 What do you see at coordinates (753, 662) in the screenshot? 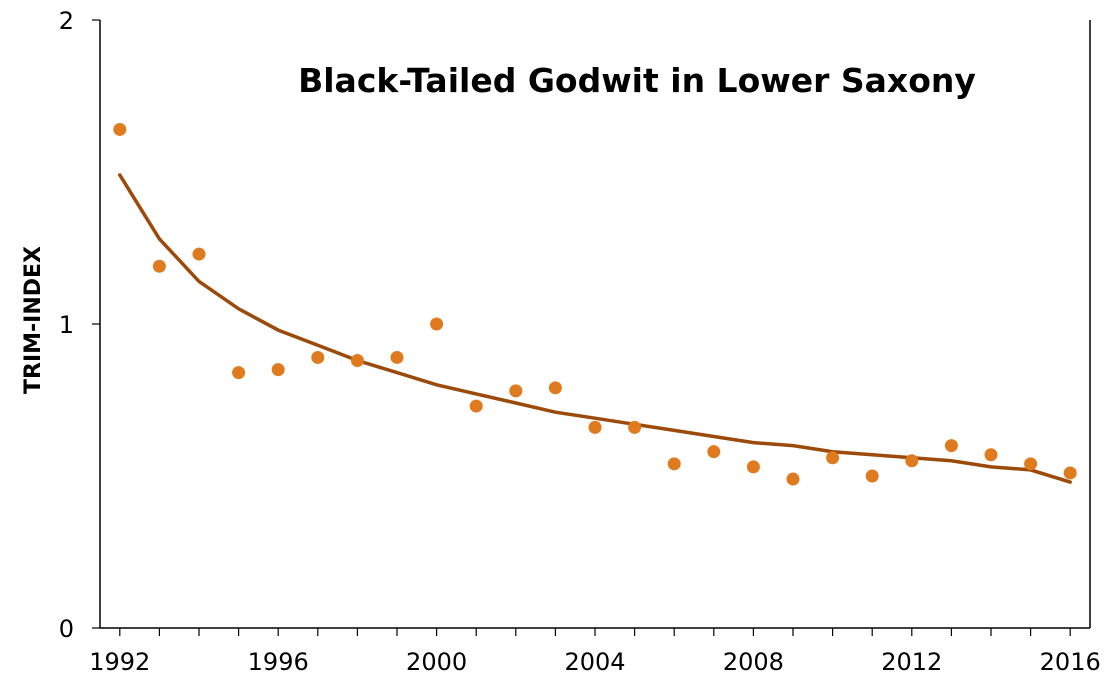
I see `x-tick-label-2008: 2008` at bounding box center [753, 662].